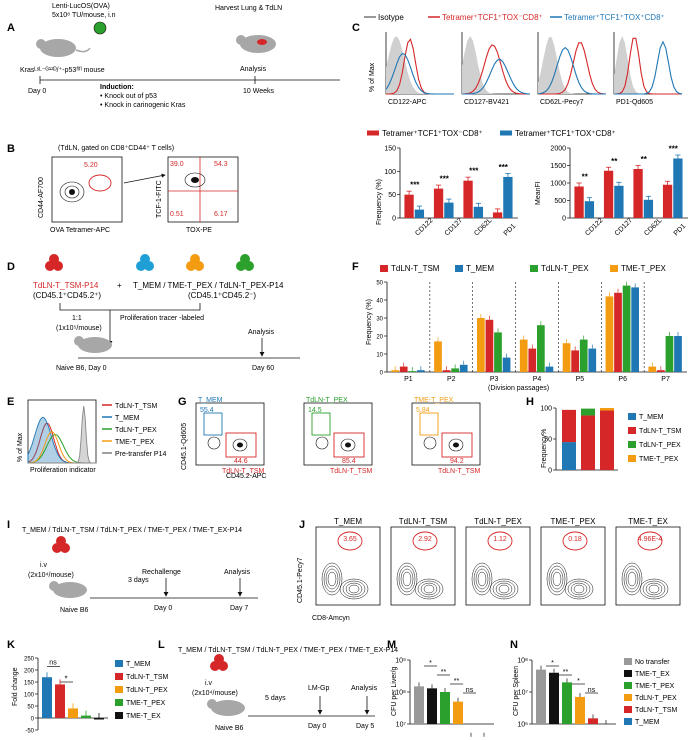 This screenshot has width=699, height=740. I want to click on quadrant-bl: 0.51, so click(177, 214).